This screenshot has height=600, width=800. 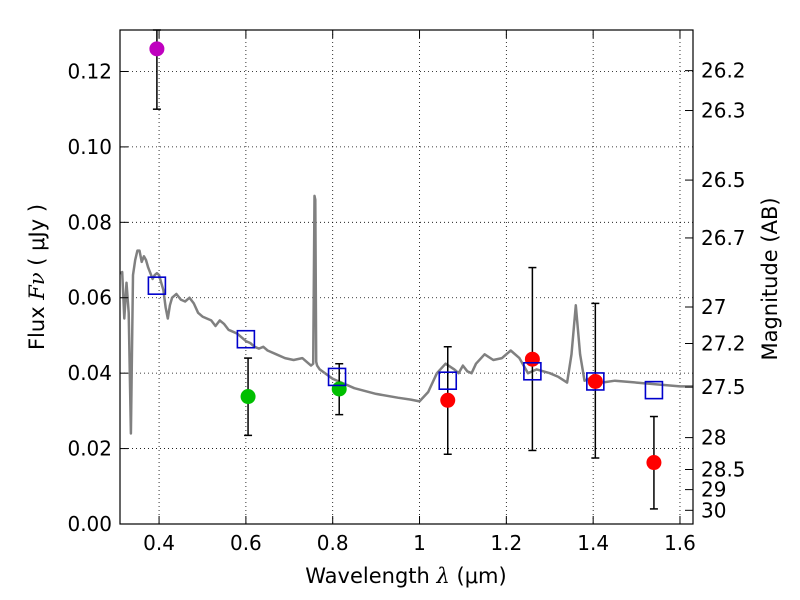 I want to click on mag-tick-label: 26.3, so click(x=723, y=111).